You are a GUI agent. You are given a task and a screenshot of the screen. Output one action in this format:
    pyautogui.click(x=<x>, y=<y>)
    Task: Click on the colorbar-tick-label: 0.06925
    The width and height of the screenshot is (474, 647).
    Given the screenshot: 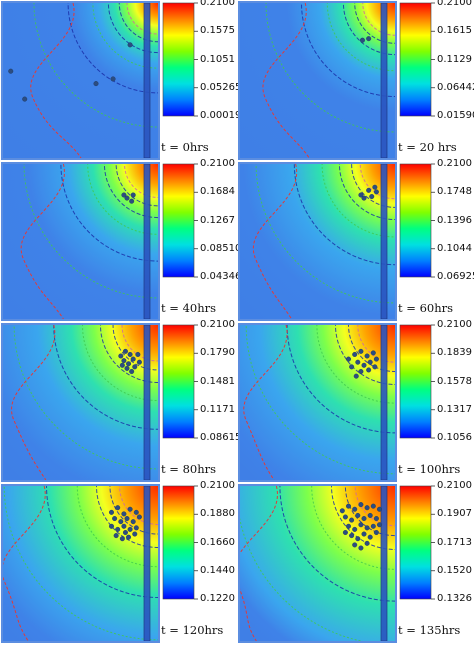 What is the action you would take?
    pyautogui.click(x=455, y=276)
    